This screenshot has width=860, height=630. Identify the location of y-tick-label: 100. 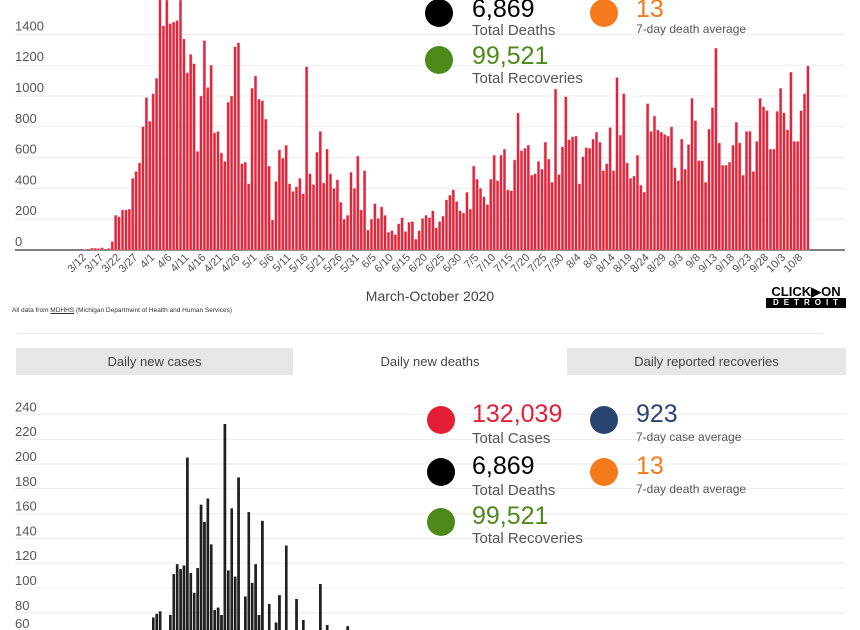
(26, 580).